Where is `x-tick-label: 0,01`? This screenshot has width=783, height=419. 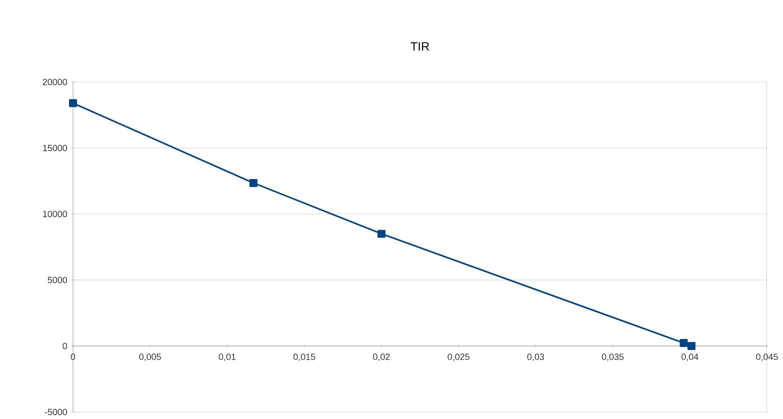
x-tick-label: 0,01 is located at coordinates (227, 358).